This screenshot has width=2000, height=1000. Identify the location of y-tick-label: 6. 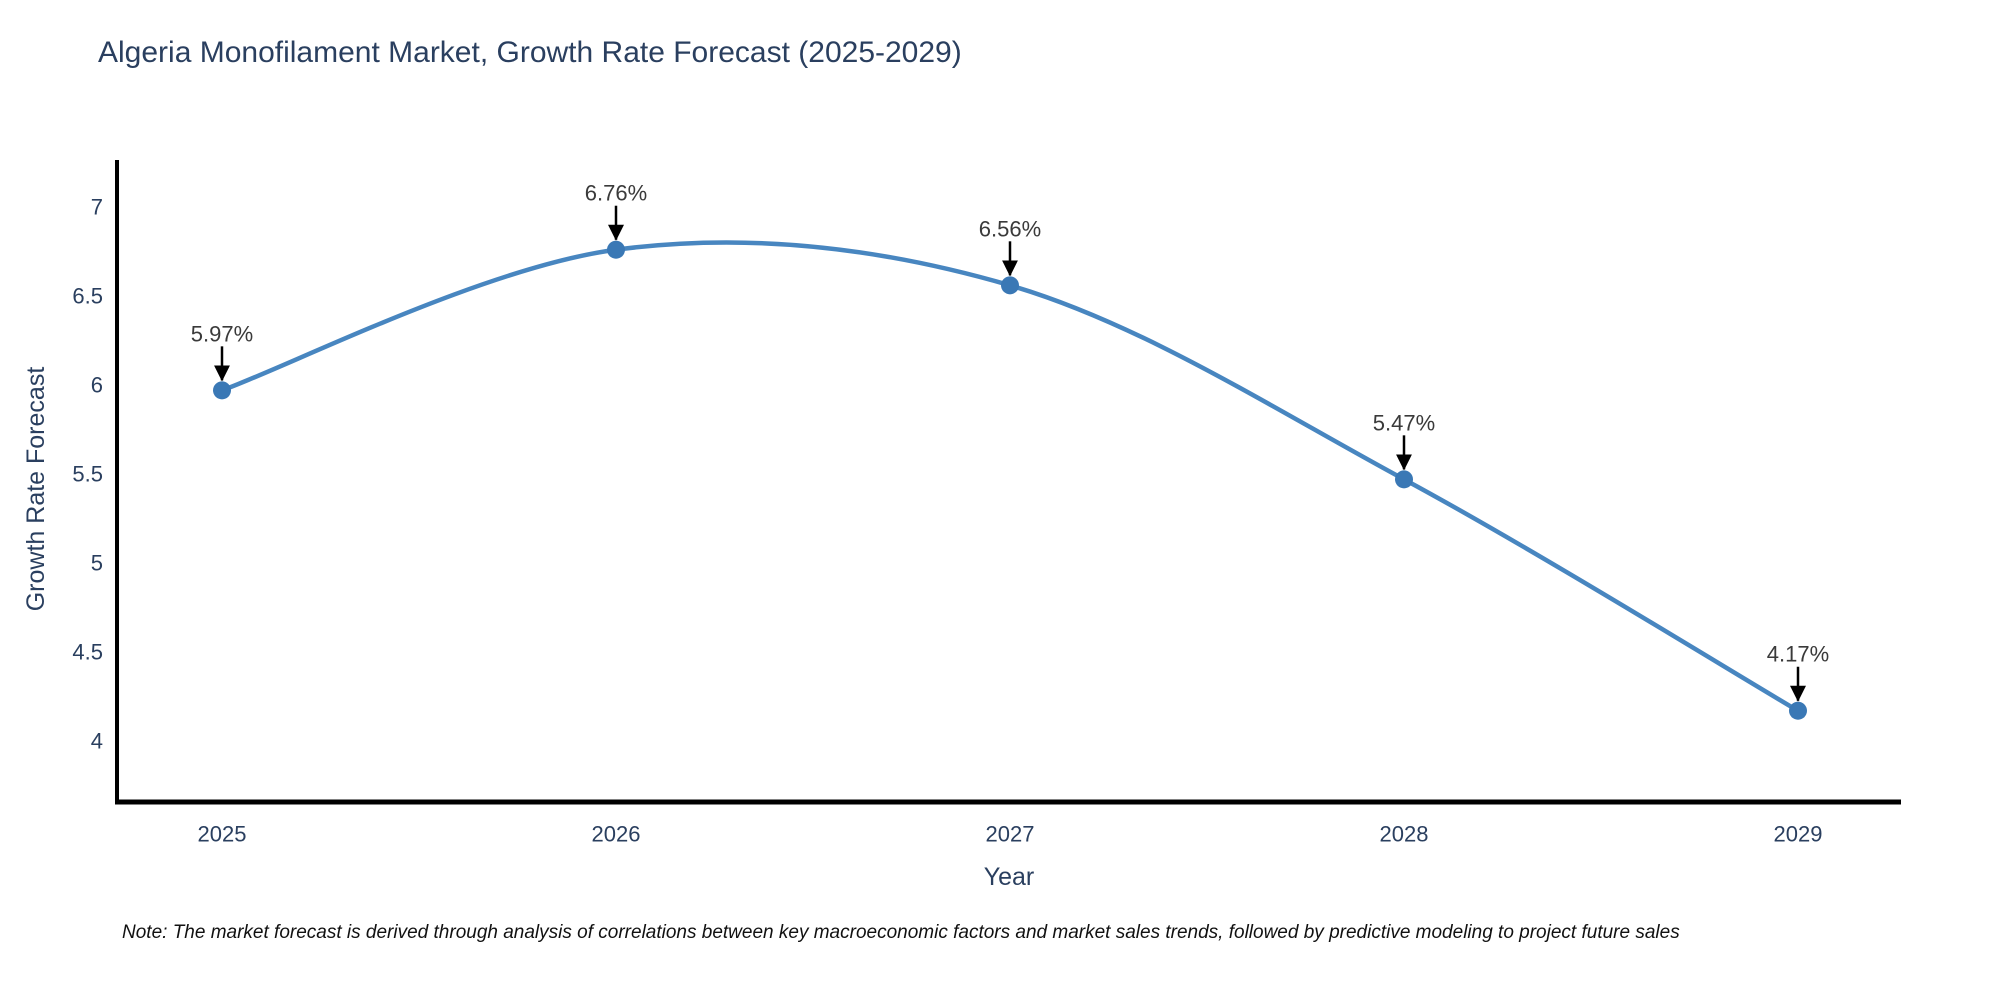
(97, 385).